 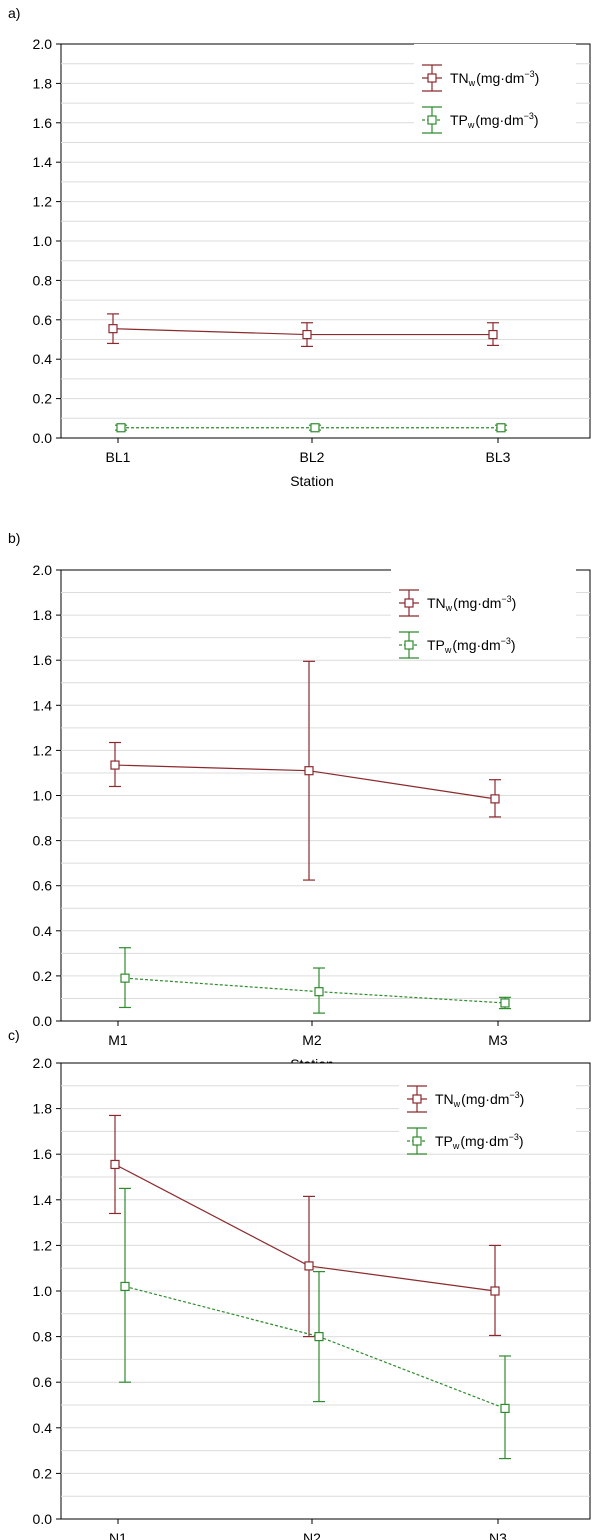 I want to click on x-axis-label: Station, so click(x=312, y=481).